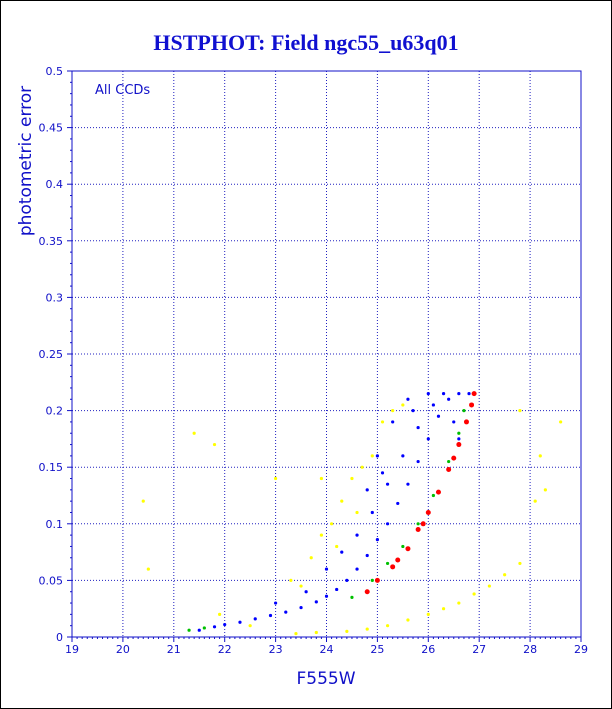 This screenshot has height=709, width=612. Describe the element at coordinates (55, 297) in the screenshot. I see `y-tick-label: 0.3` at that location.